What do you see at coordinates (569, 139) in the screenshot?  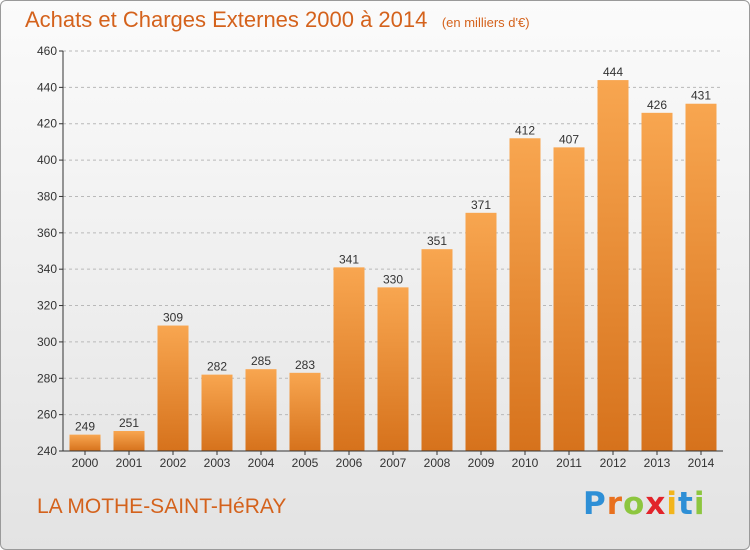 I see `bar-value-label: 407` at bounding box center [569, 139].